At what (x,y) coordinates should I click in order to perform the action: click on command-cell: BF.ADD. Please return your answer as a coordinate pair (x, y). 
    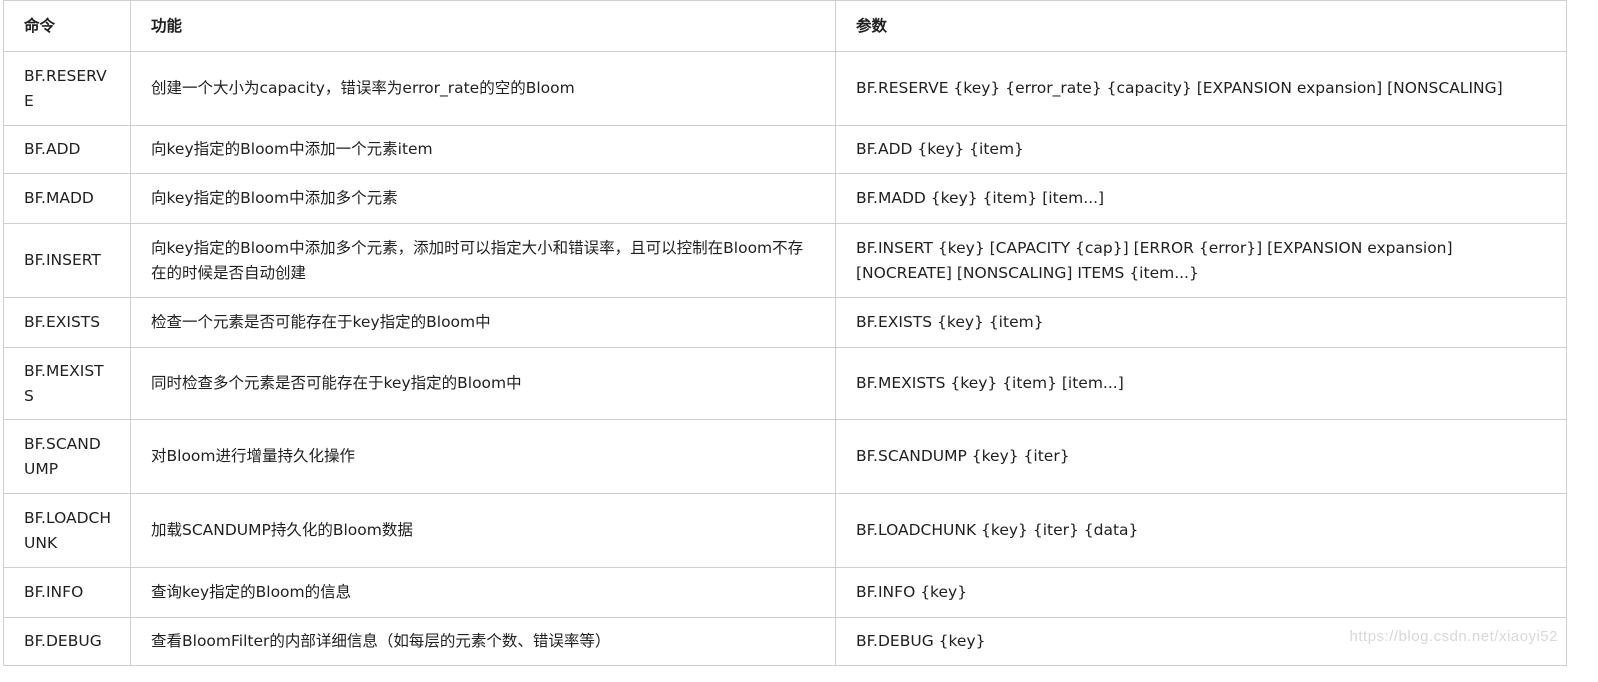
    Looking at the image, I should click on (67, 149).